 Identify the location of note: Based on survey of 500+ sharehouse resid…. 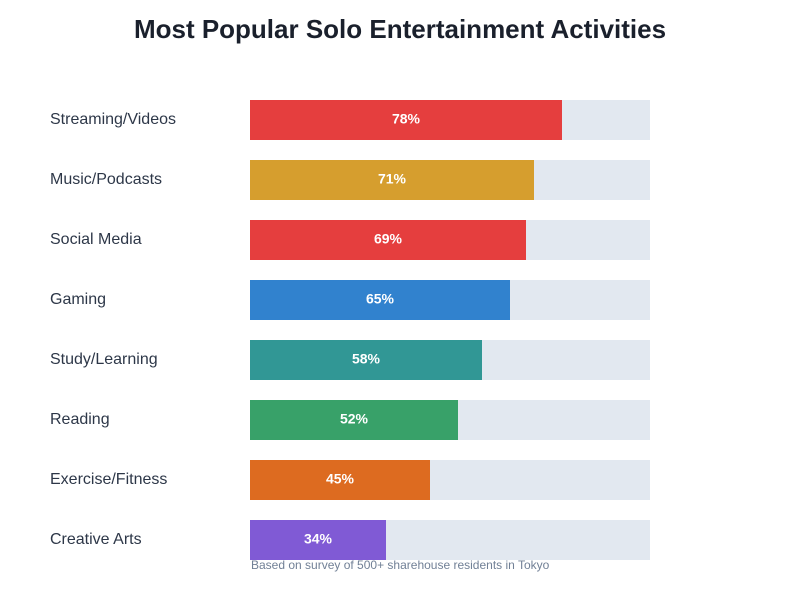
(400, 565).